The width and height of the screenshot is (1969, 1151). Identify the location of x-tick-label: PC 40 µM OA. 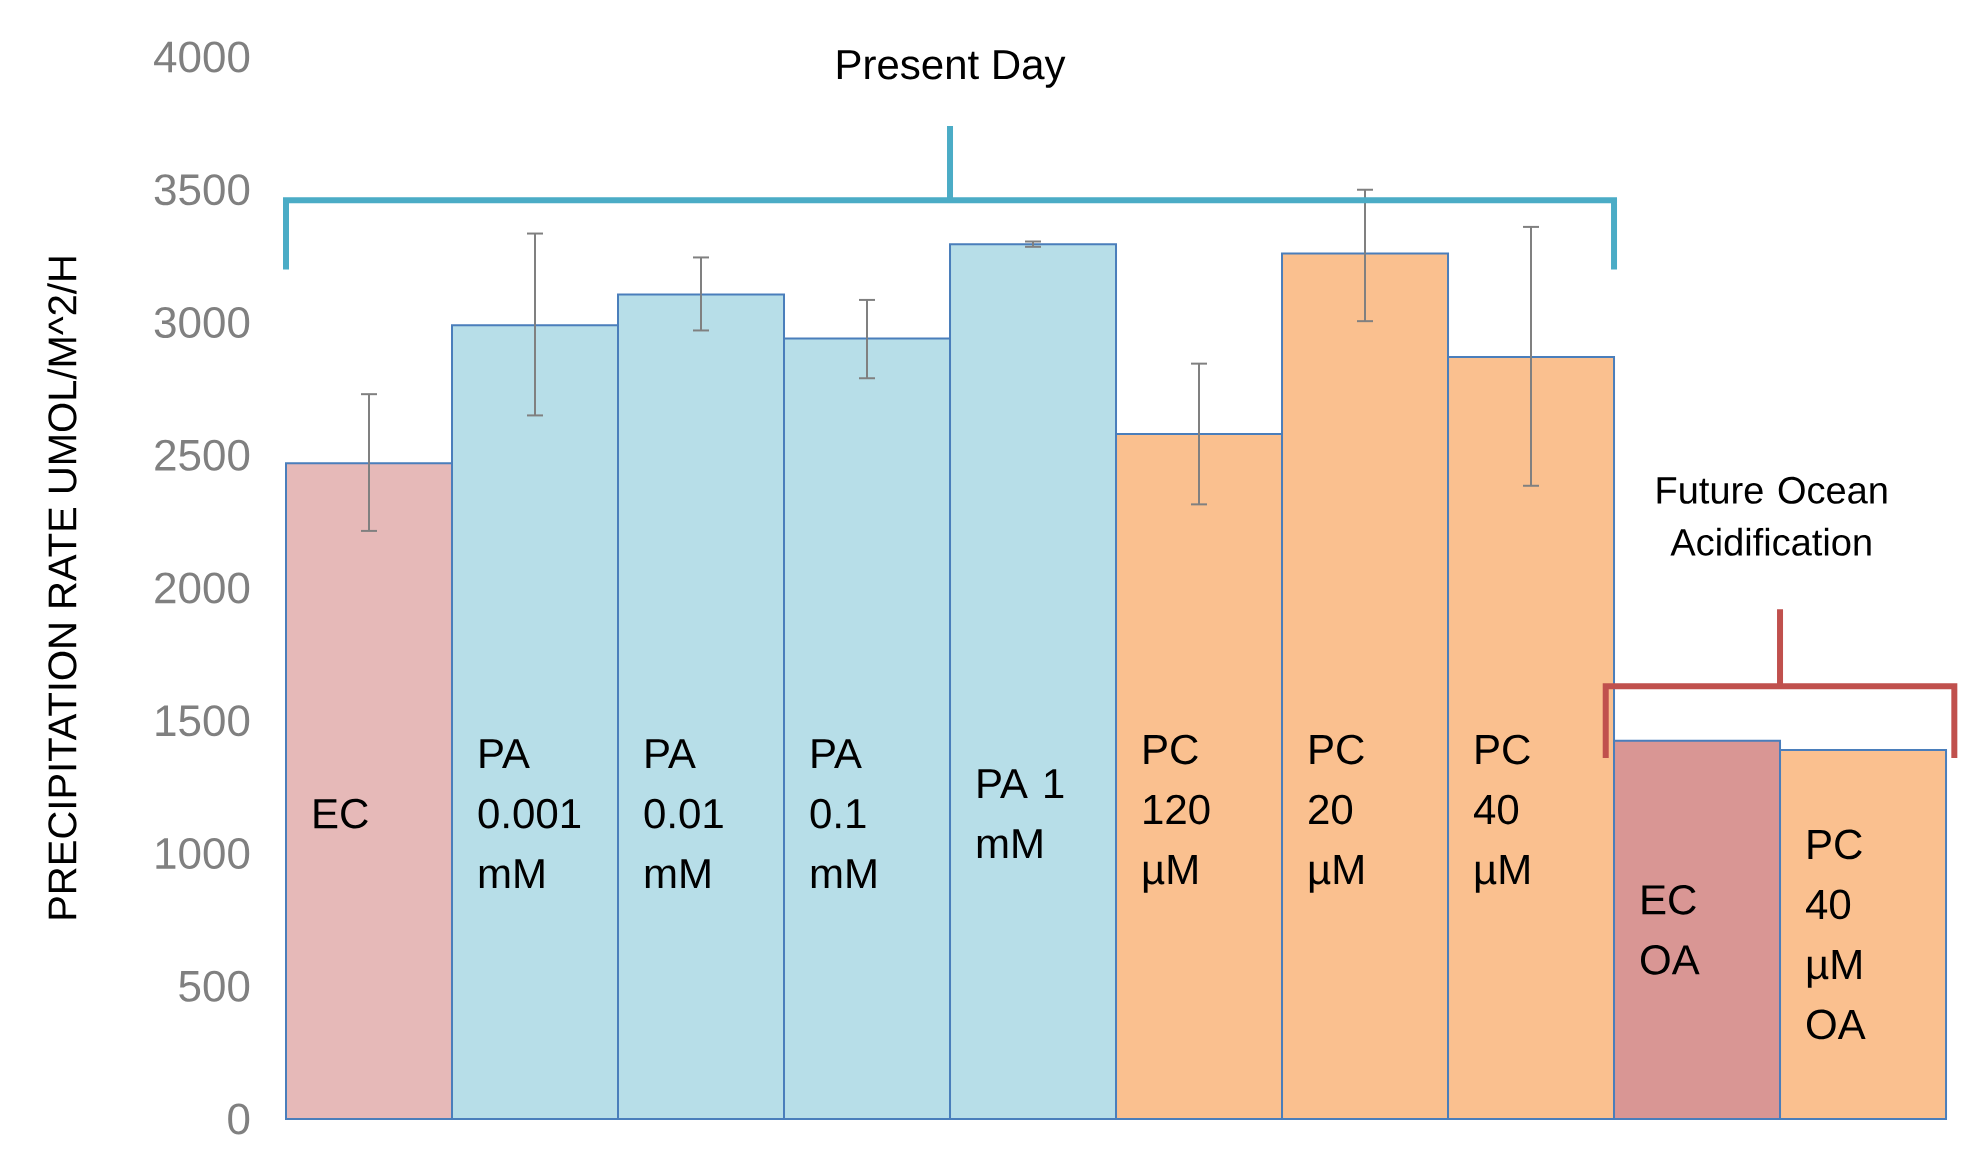
(1836, 934).